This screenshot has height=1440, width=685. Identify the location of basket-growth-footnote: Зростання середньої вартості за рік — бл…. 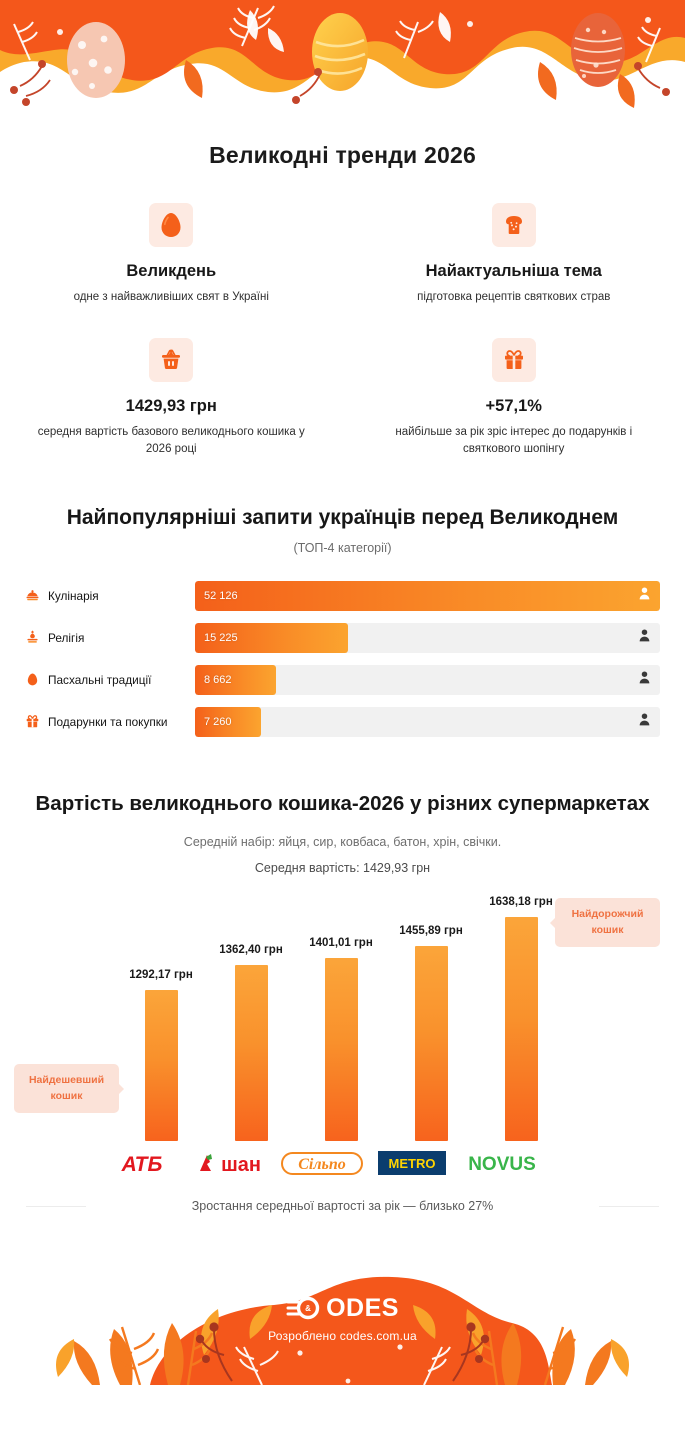
(342, 1206).